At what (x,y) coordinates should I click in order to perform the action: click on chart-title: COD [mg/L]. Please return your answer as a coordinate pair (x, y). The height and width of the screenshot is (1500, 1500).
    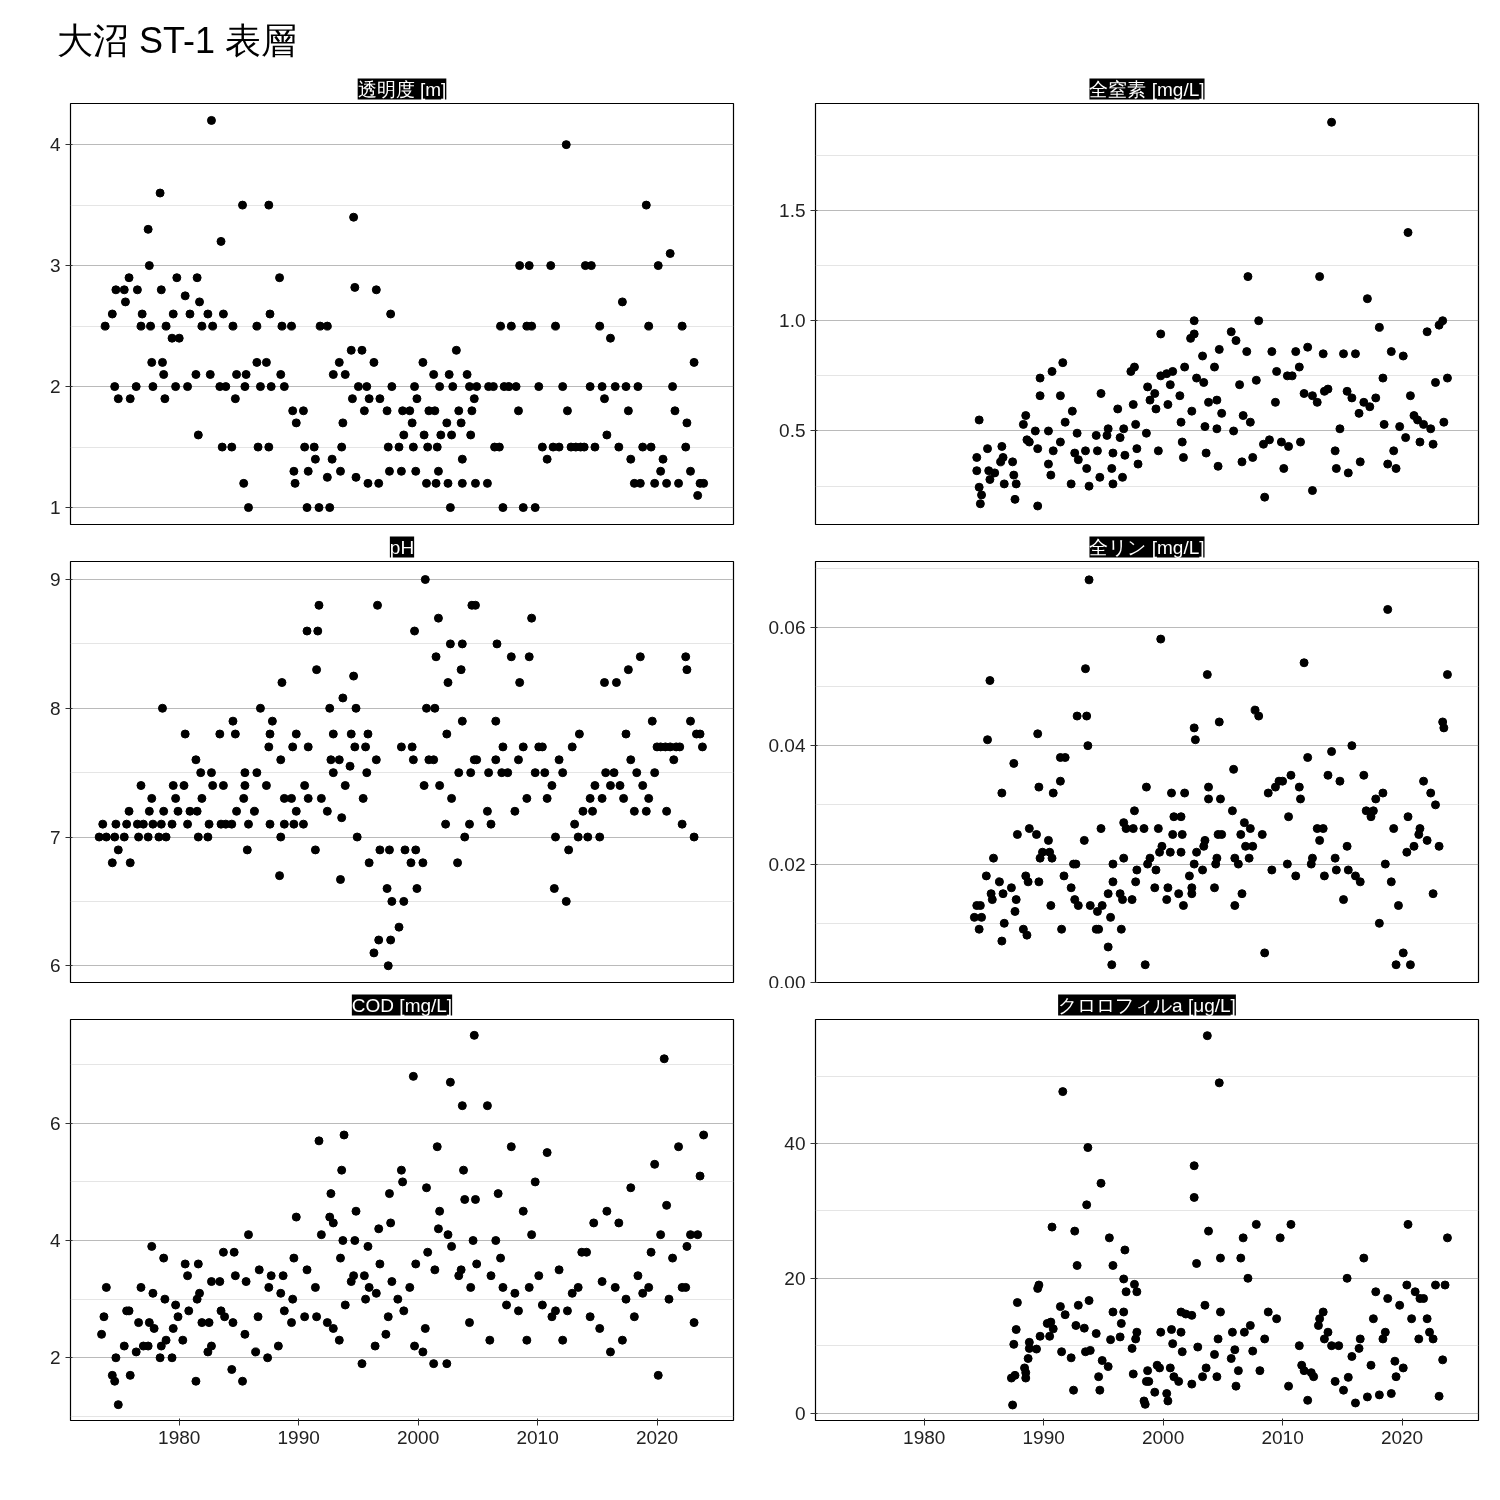
    Looking at the image, I should click on (402, 1005).